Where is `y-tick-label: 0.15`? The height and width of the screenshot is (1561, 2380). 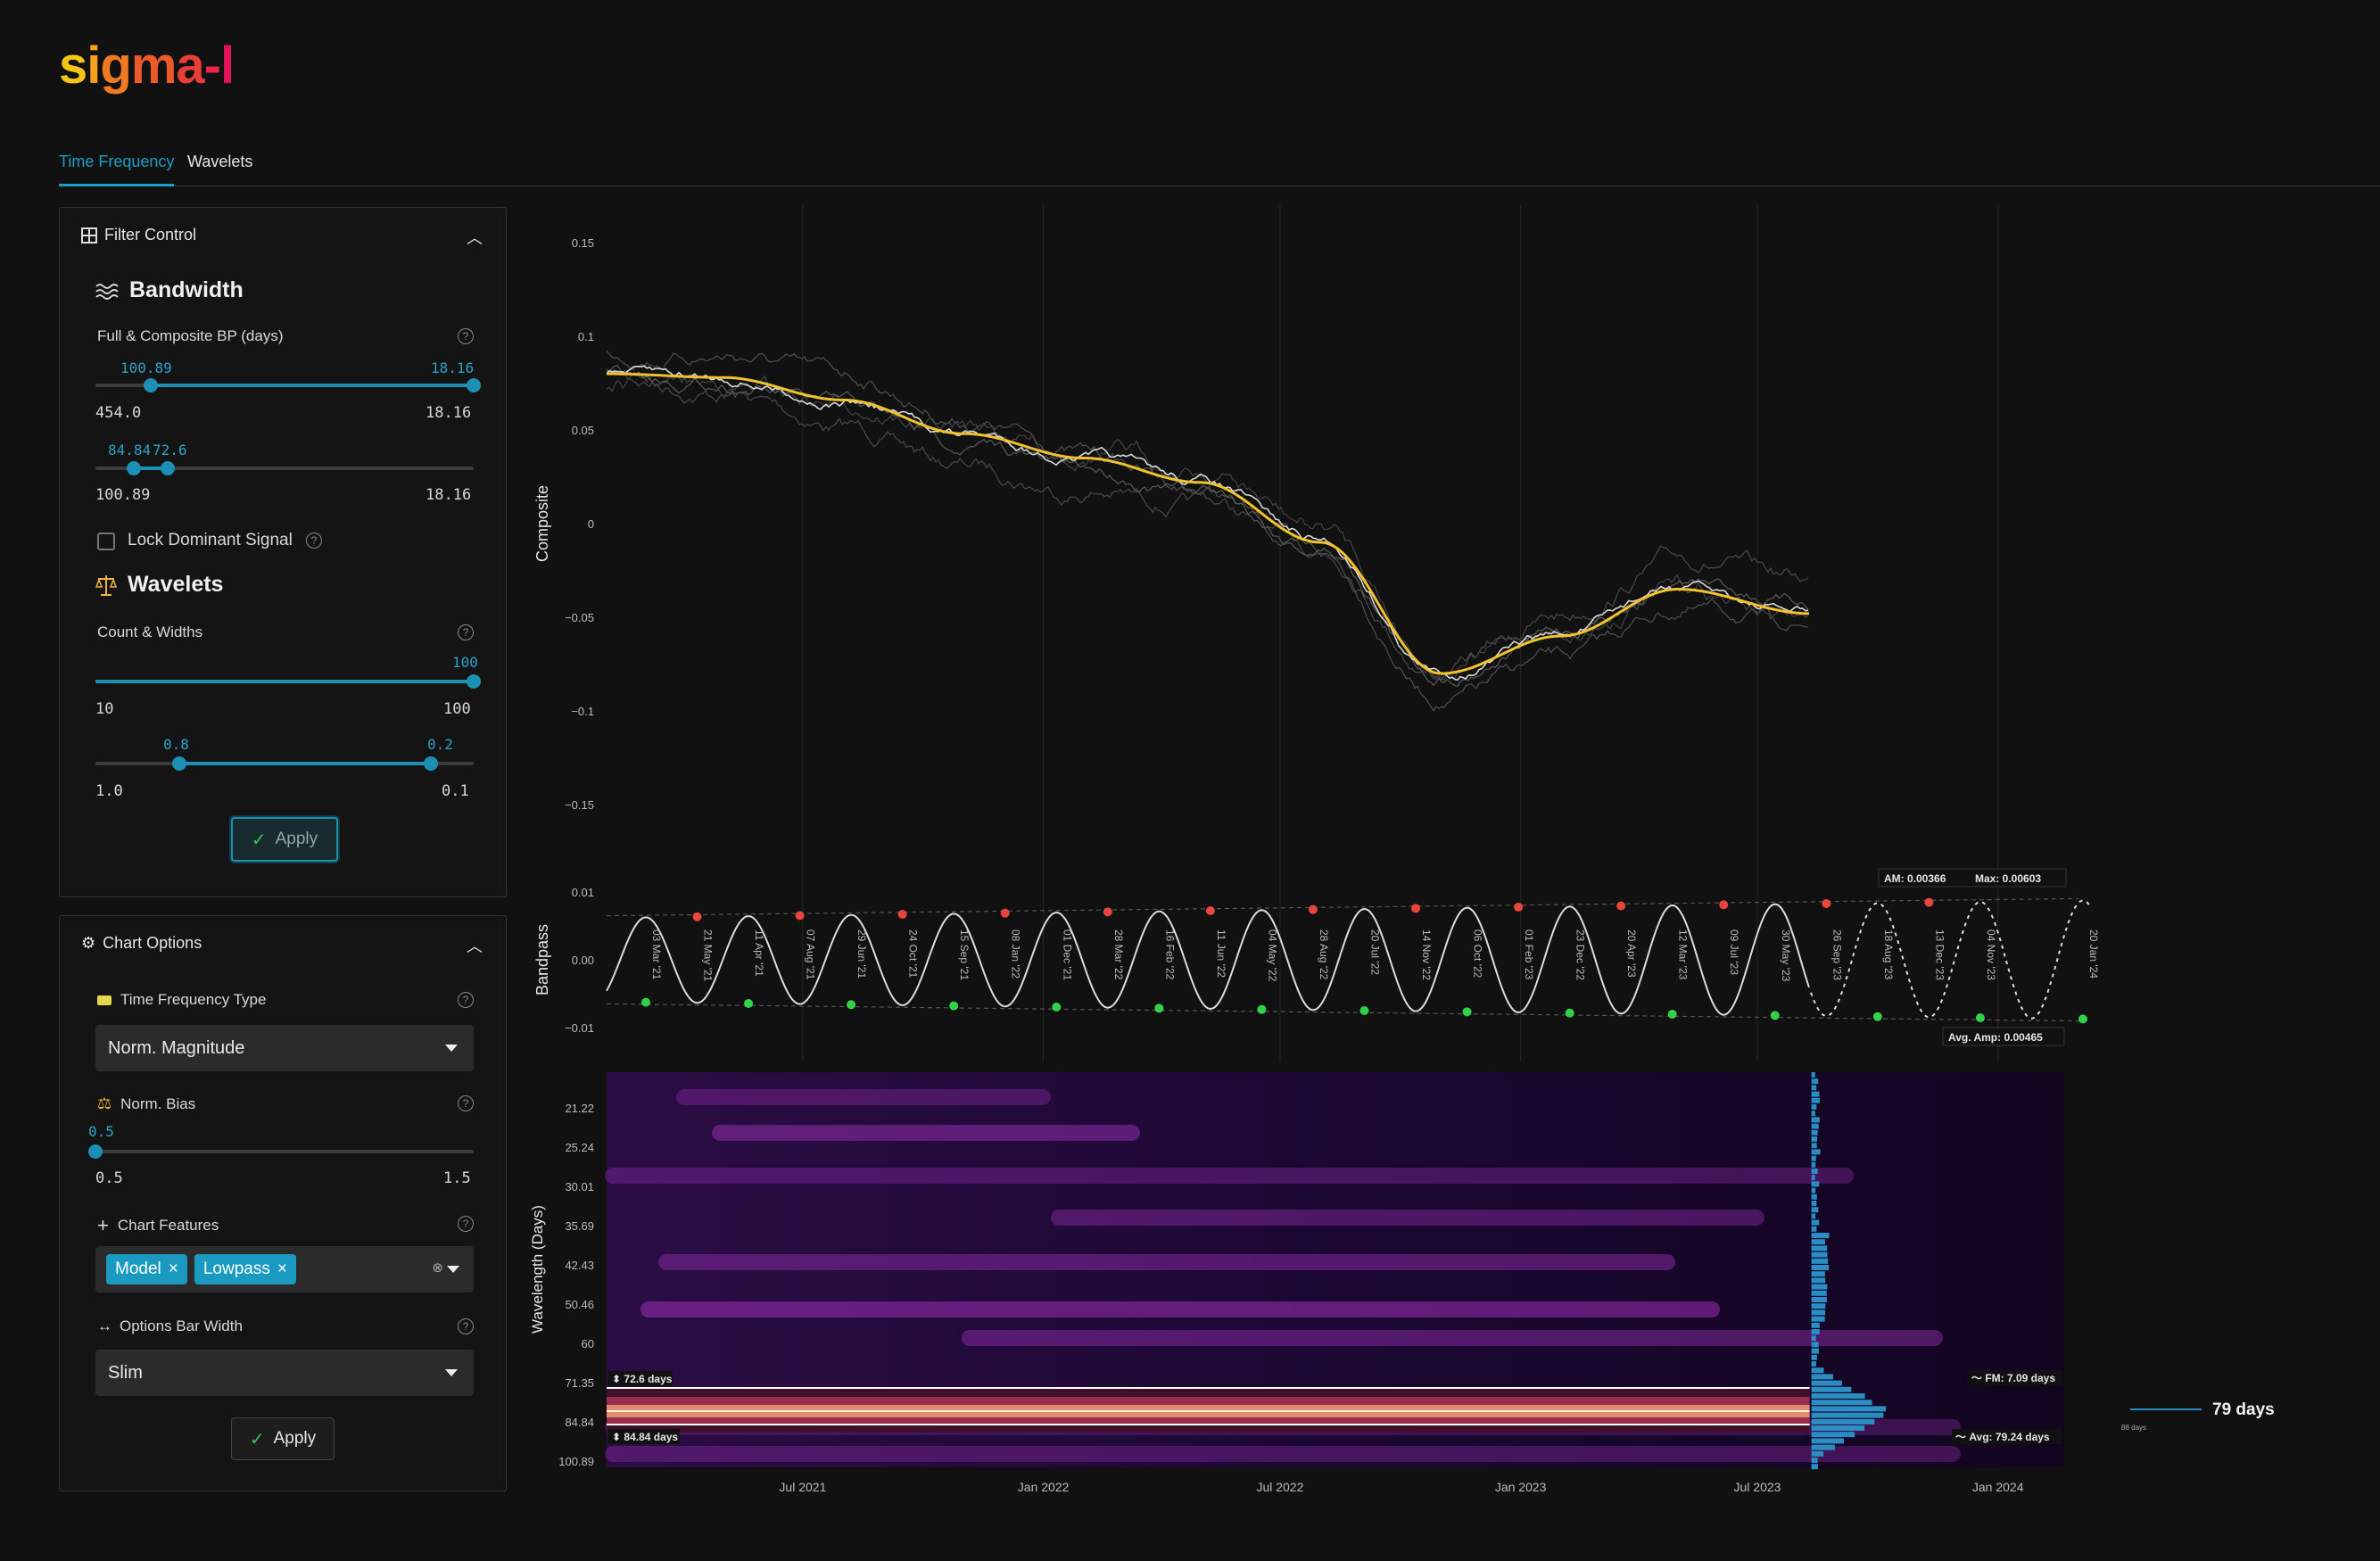
y-tick-label: 0.15 is located at coordinates (583, 243).